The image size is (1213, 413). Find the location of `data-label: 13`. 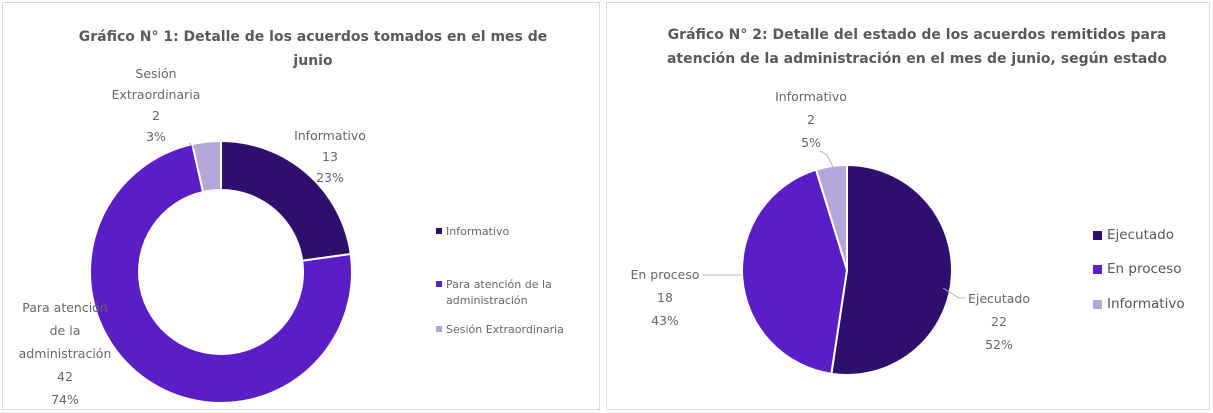

data-label: 13 is located at coordinates (330, 156).